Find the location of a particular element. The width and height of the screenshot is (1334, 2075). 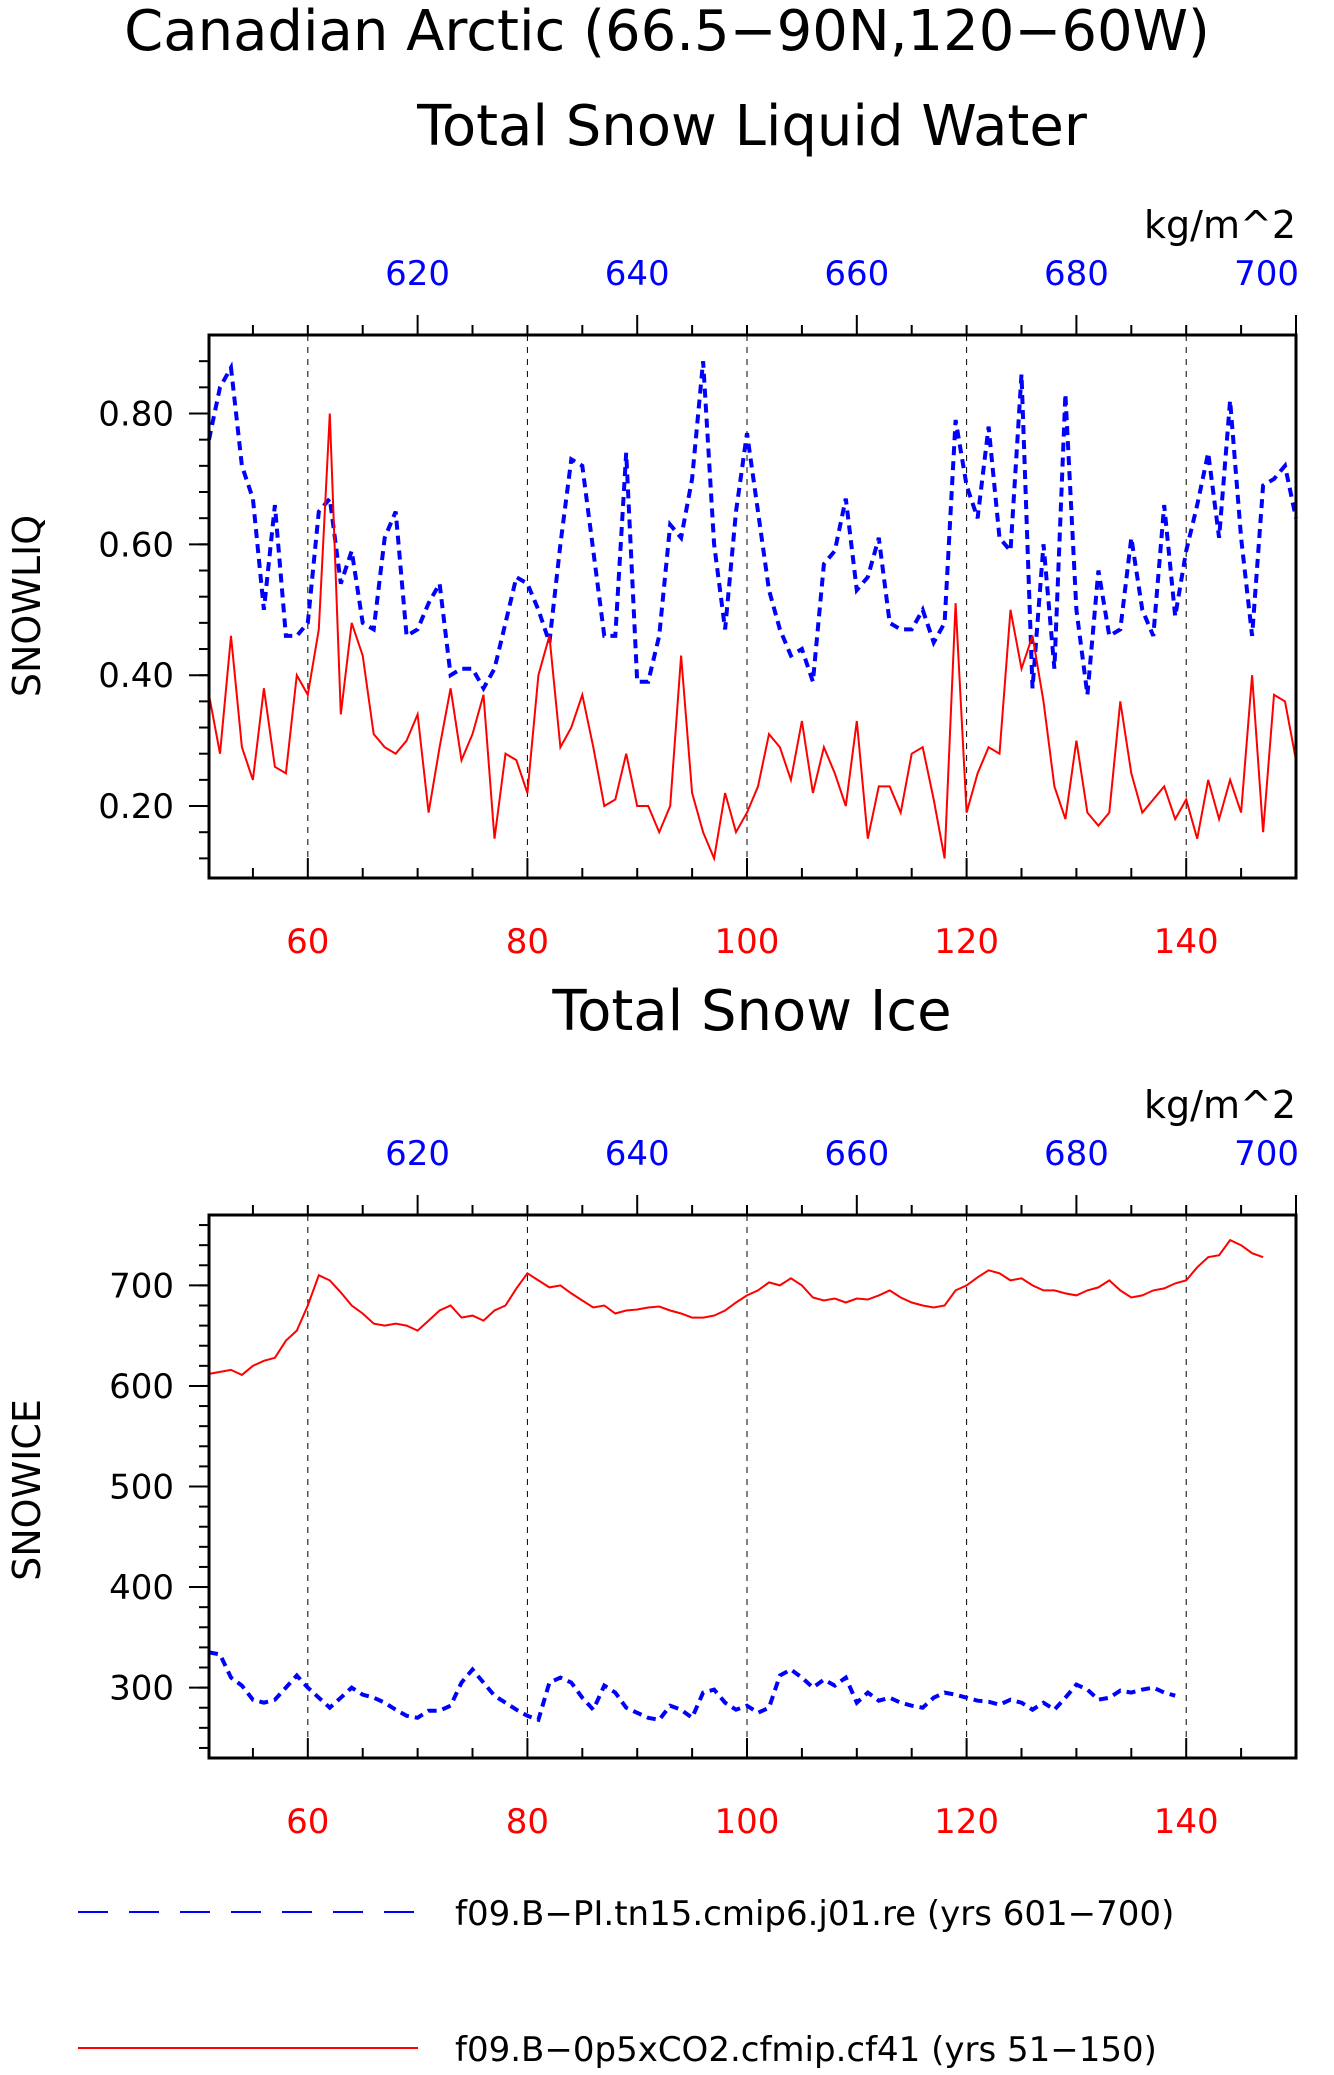

series-blue-snowice is located at coordinates (692, 1686).